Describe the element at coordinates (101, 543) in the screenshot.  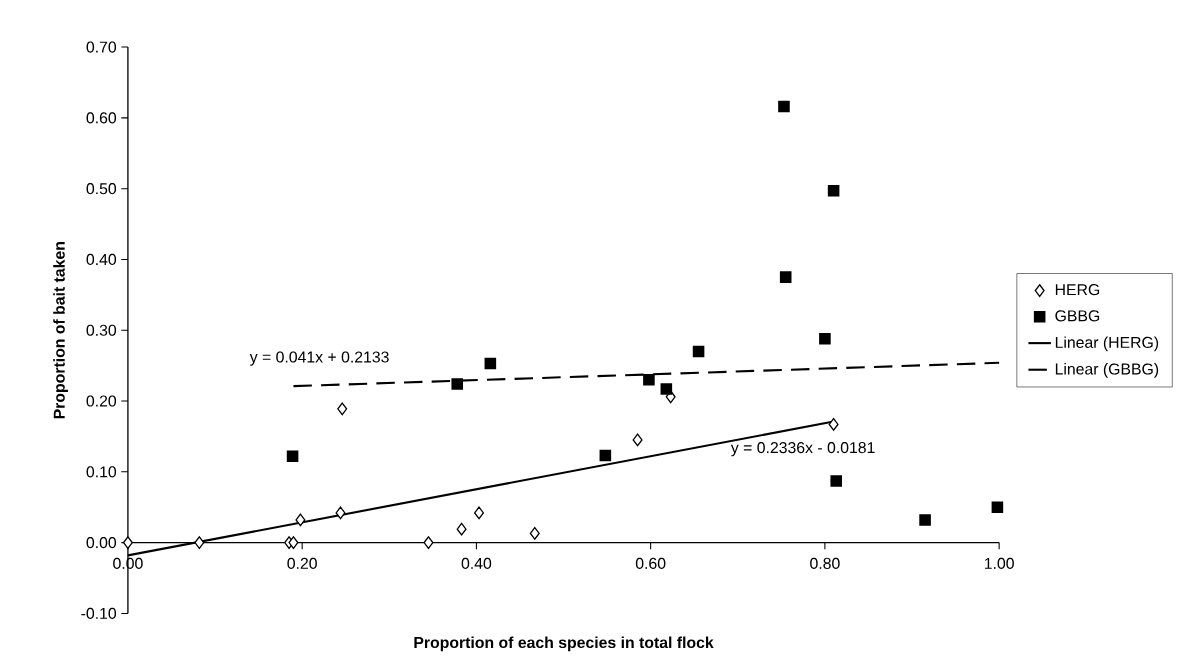
I see `y-tick-label: 0.00` at that location.